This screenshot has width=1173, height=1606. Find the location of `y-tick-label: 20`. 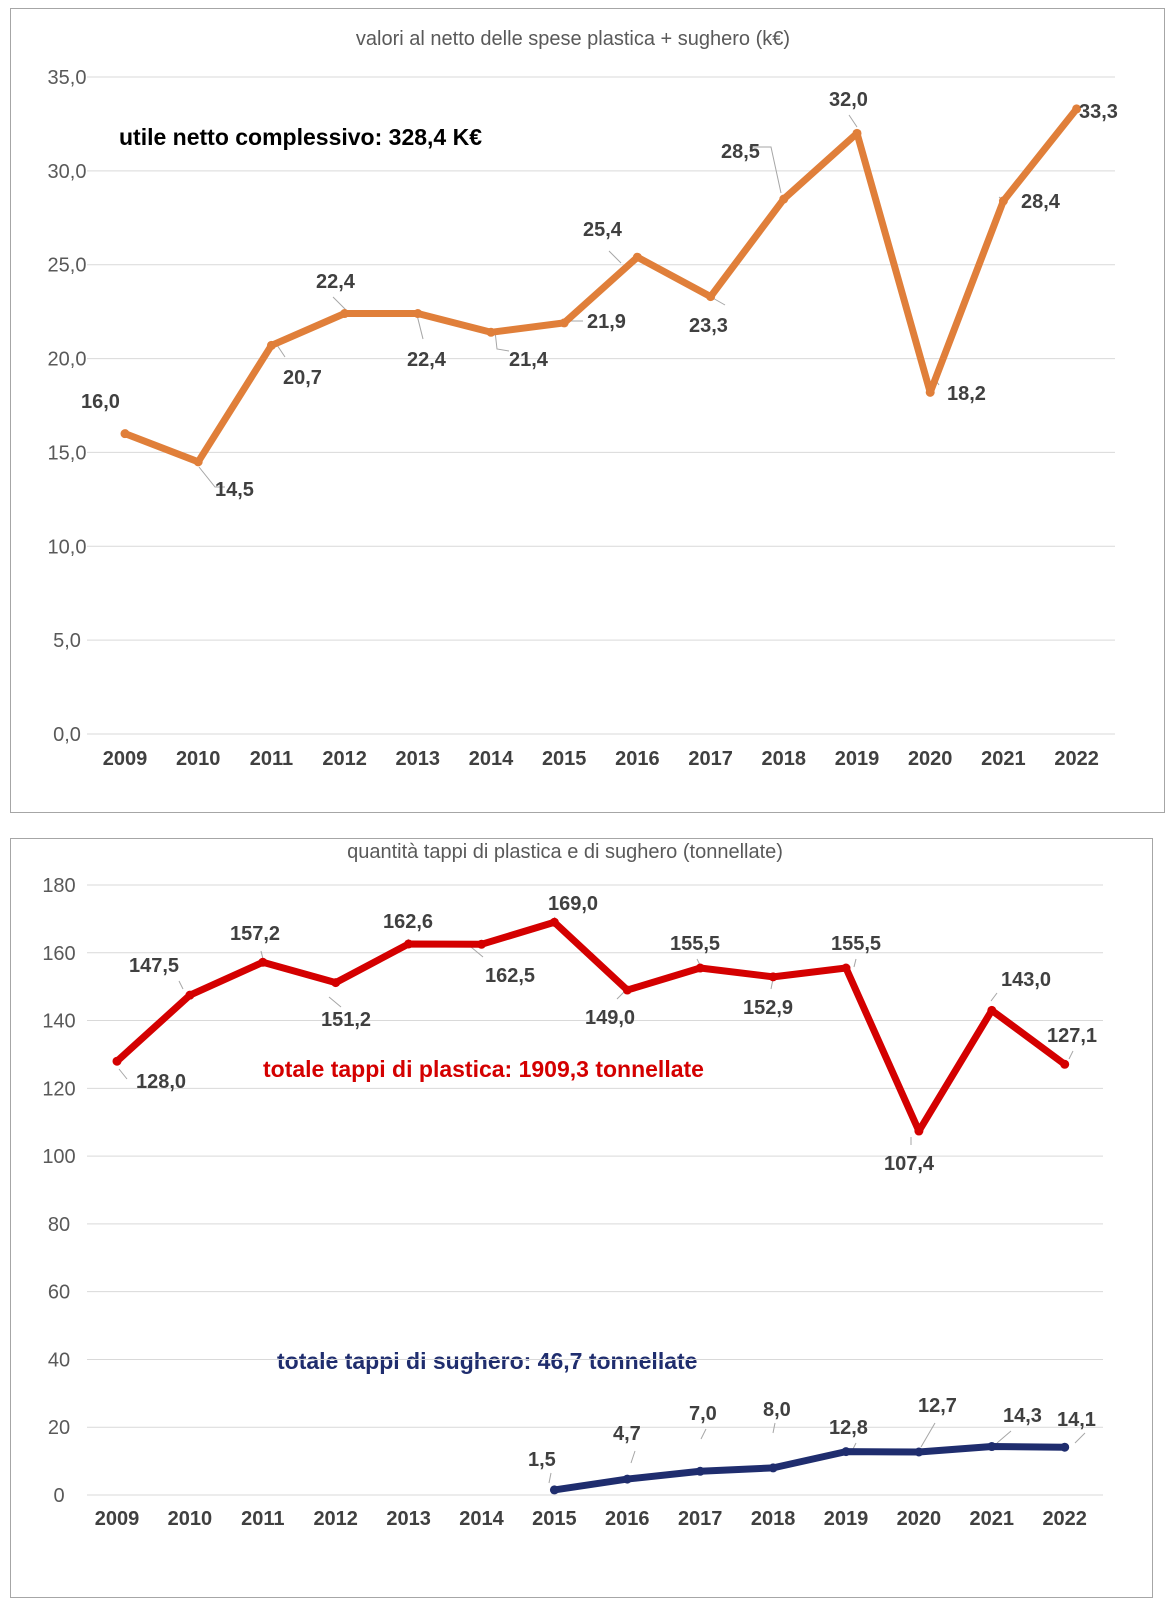

y-tick-label: 20 is located at coordinates (59, 1428).